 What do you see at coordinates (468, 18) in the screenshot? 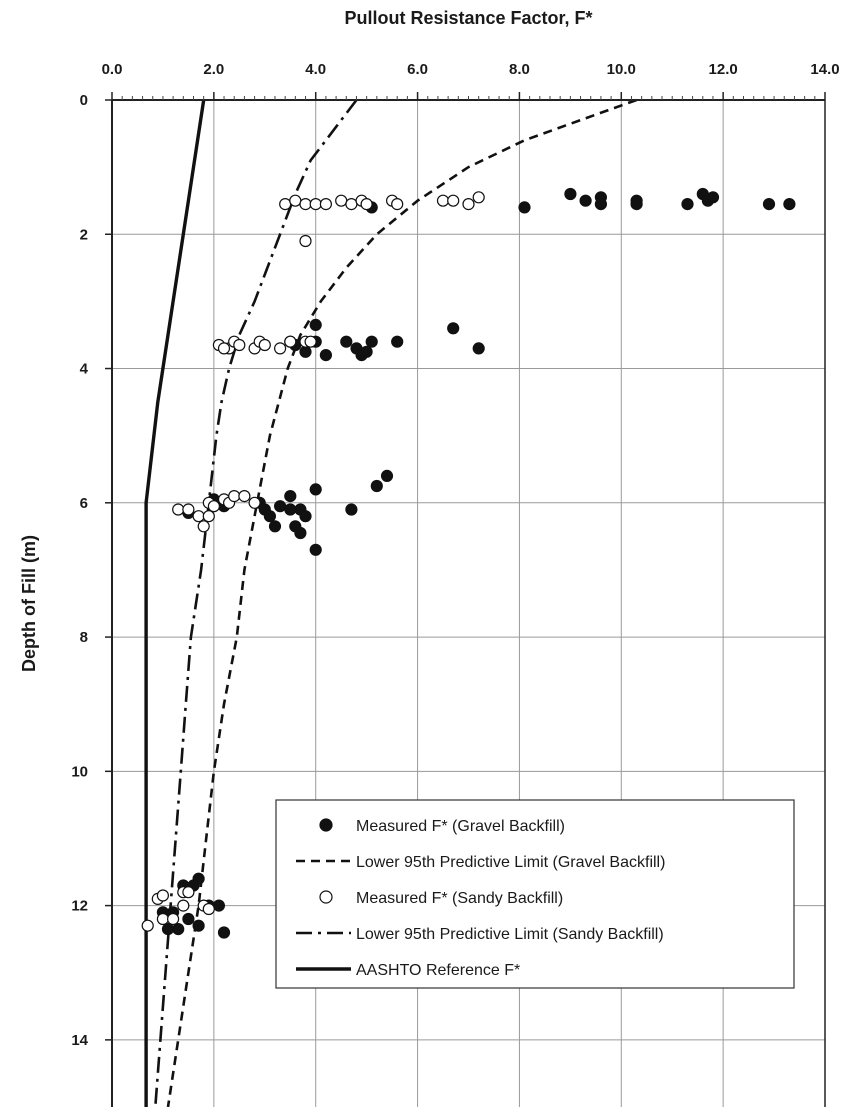
I see `x-axis-title: Pullout Resistance Factor, F*` at bounding box center [468, 18].